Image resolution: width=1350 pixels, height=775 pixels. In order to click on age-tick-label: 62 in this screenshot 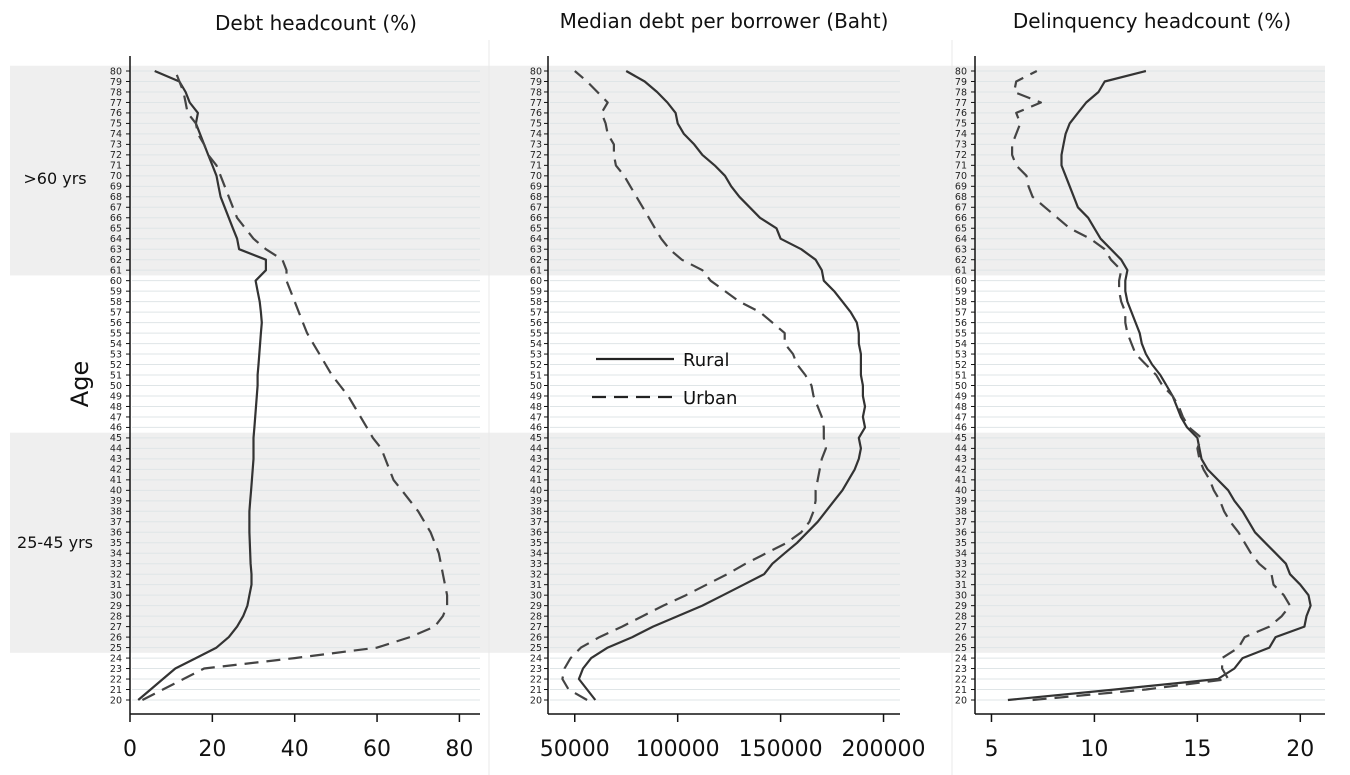, I will do `click(961, 260)`.